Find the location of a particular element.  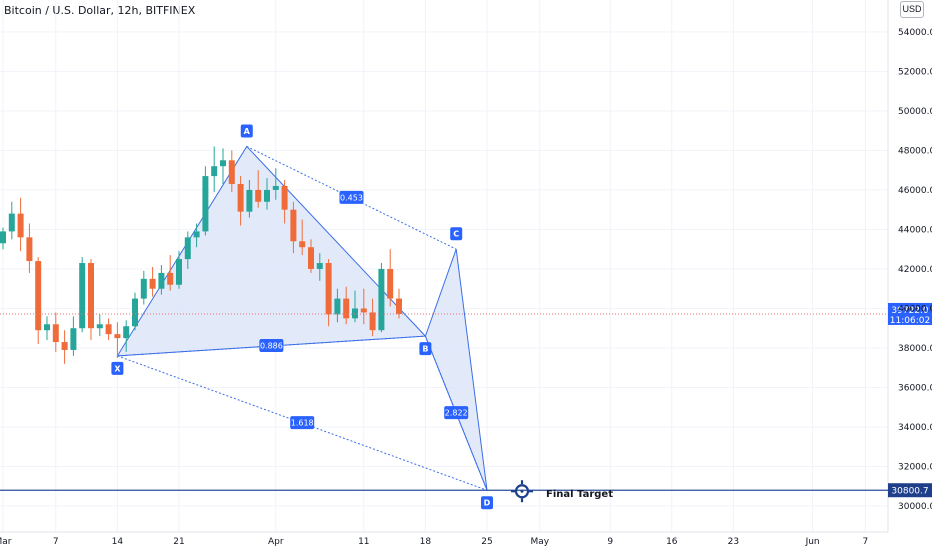

ratio-label-text: 1.618 is located at coordinates (302, 423).